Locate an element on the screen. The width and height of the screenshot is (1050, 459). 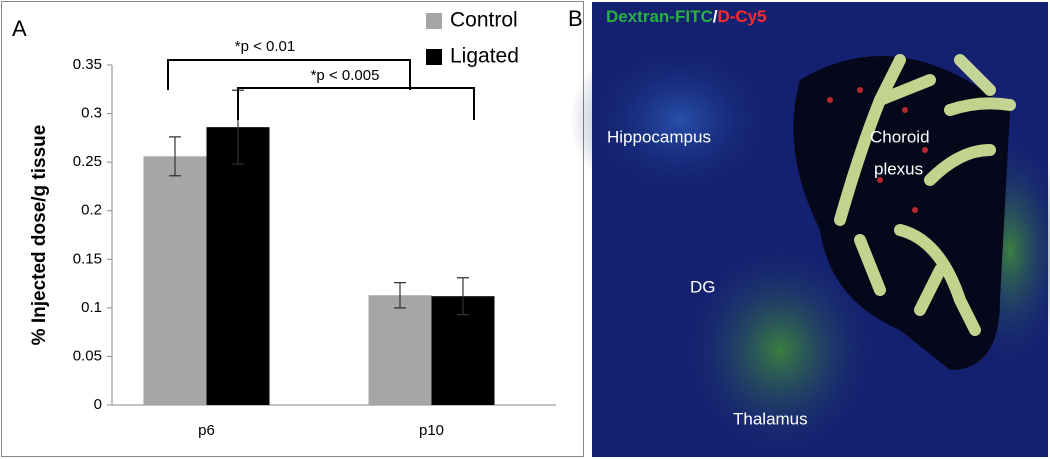
y-tick-label: 0.1 is located at coordinates (91, 307).